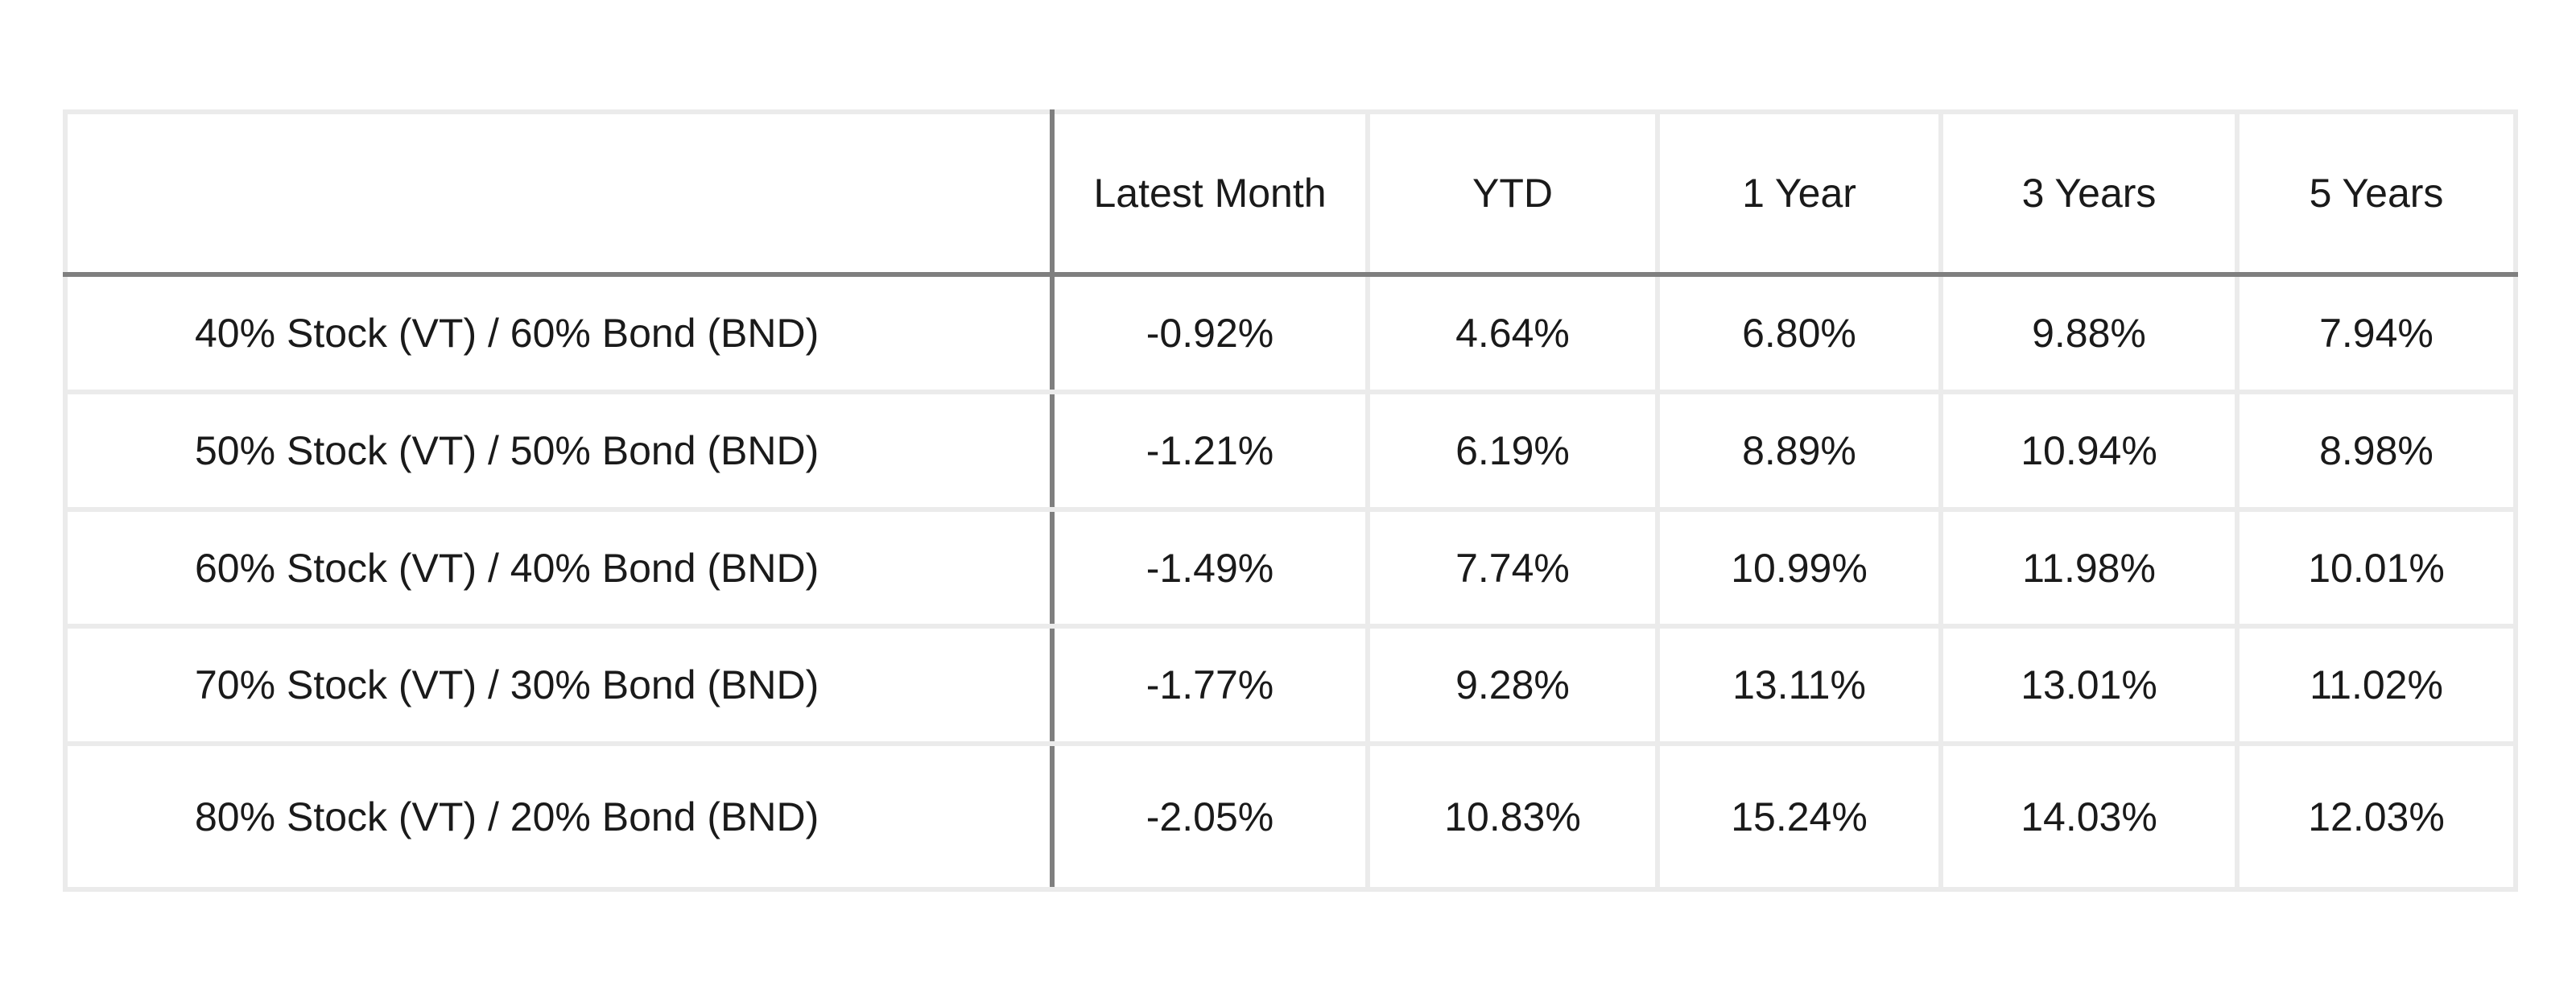 This screenshot has width=2576, height=998. Describe the element at coordinates (1512, 450) in the screenshot. I see `ytd-value: 6.19%` at that location.